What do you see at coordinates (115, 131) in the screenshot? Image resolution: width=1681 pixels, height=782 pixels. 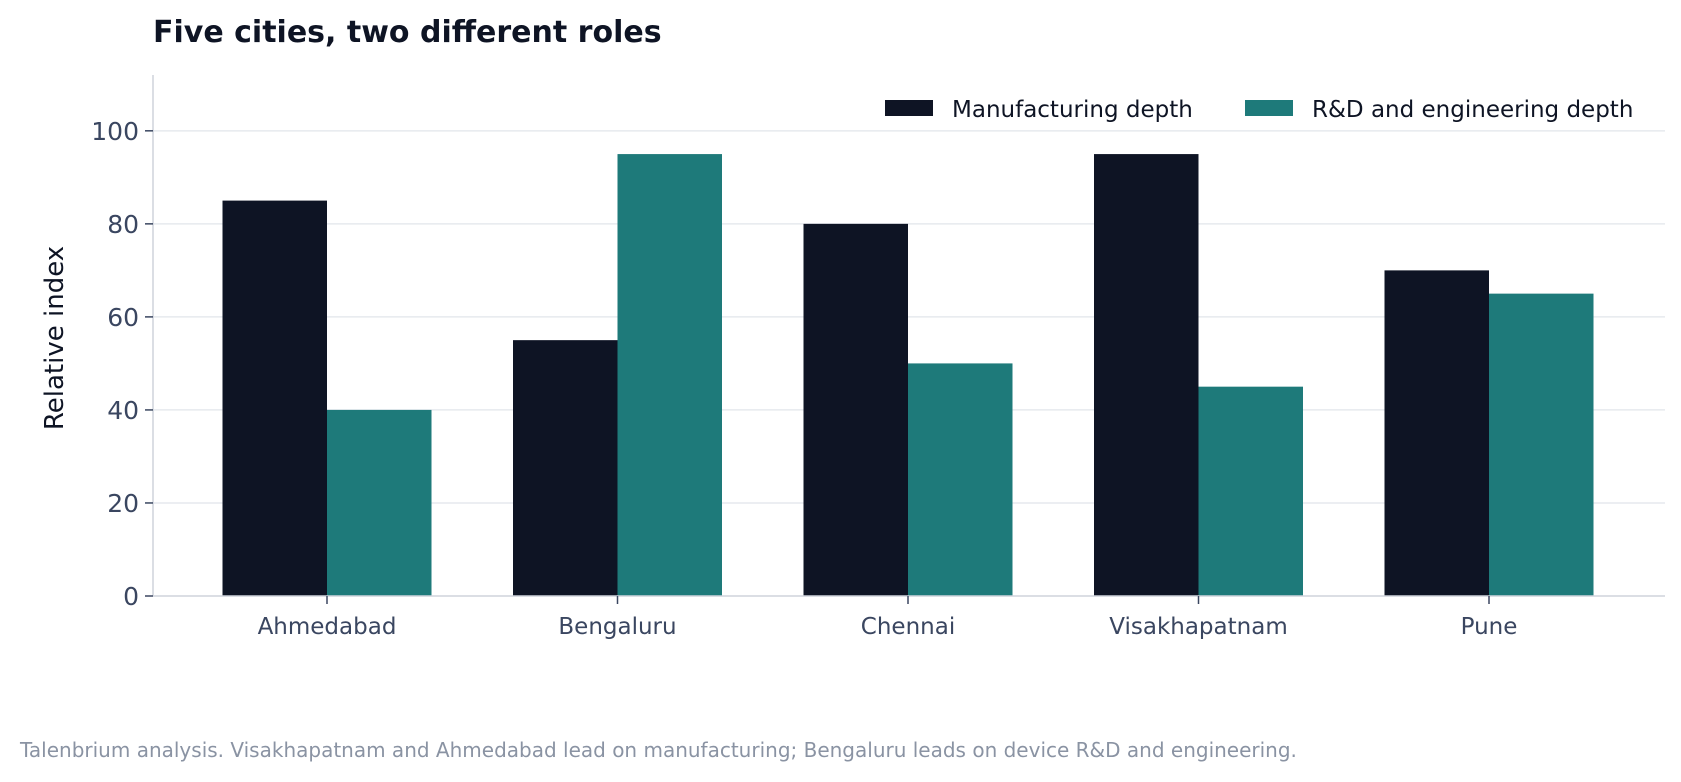 I see `y-tick-label: 100` at bounding box center [115, 131].